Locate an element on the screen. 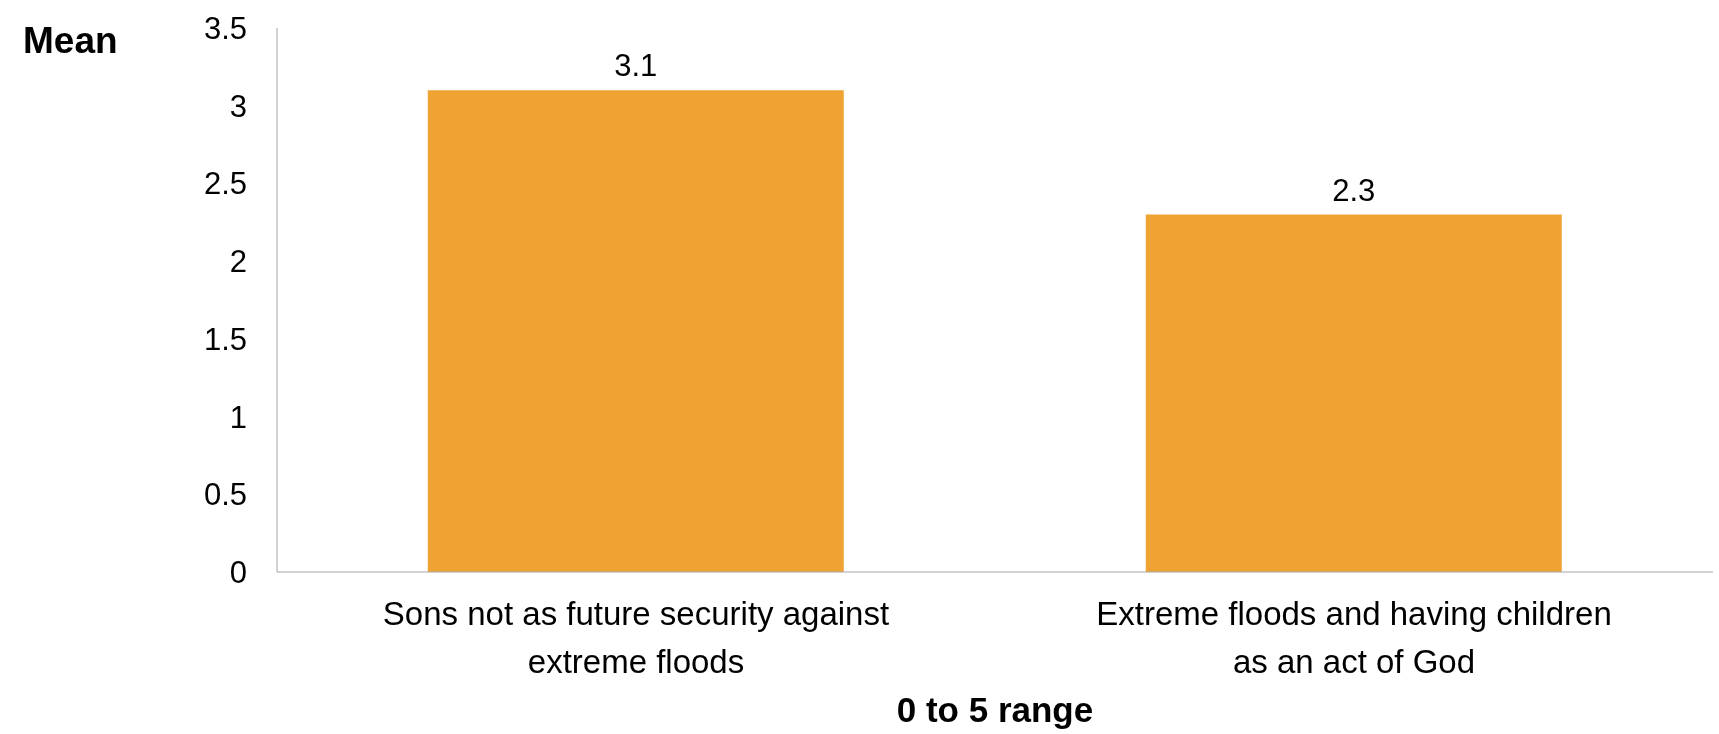  y-tick-label: 1.5 is located at coordinates (225, 339).